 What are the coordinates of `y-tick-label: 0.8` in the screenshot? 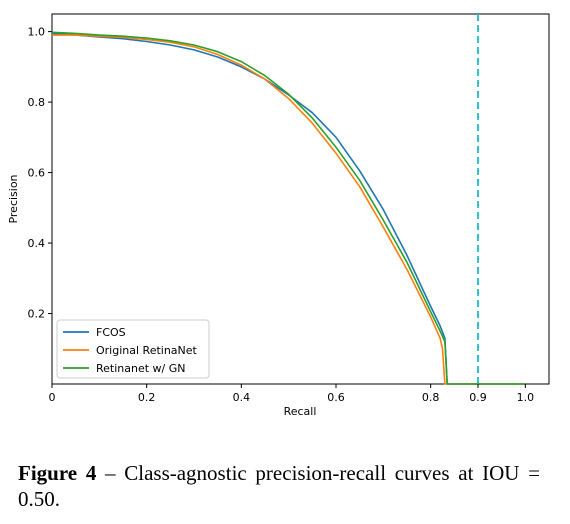 It's located at (37, 102).